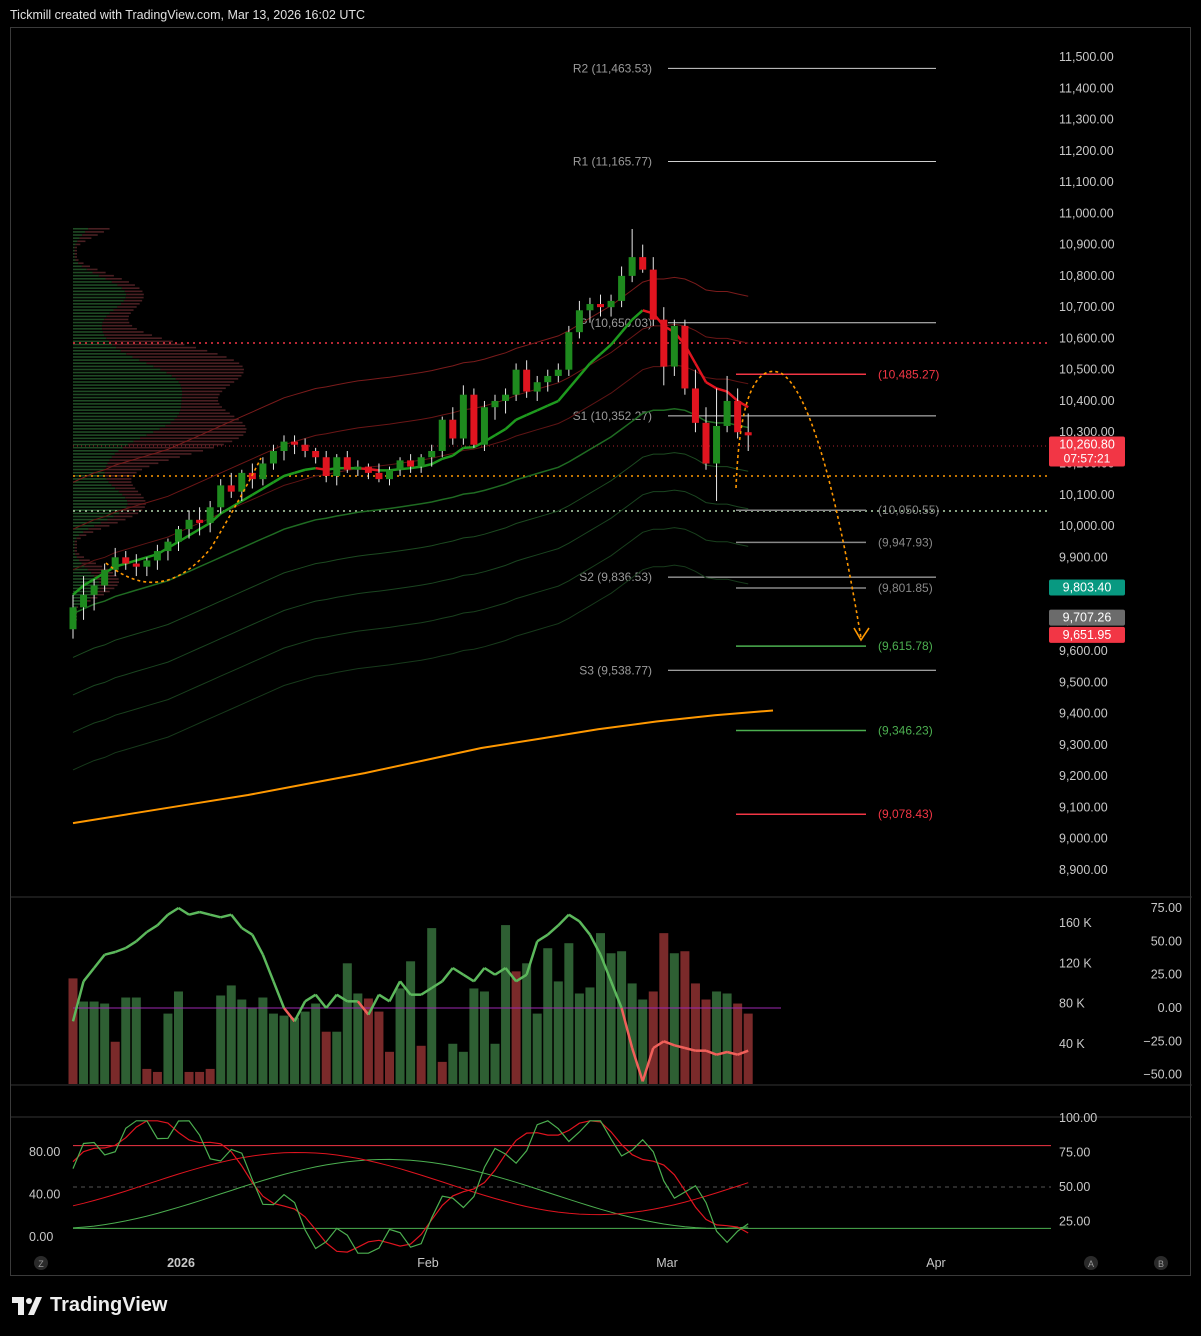  I want to click on time-axis-button: B, so click(1161, 1263).